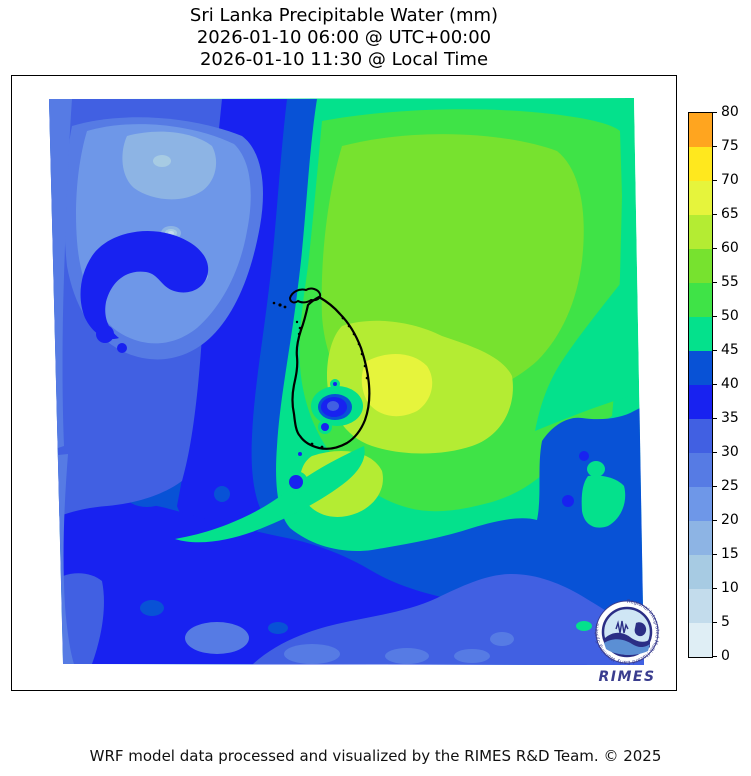 The width and height of the screenshot is (751, 776). Describe the element at coordinates (344, 15) in the screenshot. I see `chart-title: Sri Lanka Precipitable Water (mm)` at that location.